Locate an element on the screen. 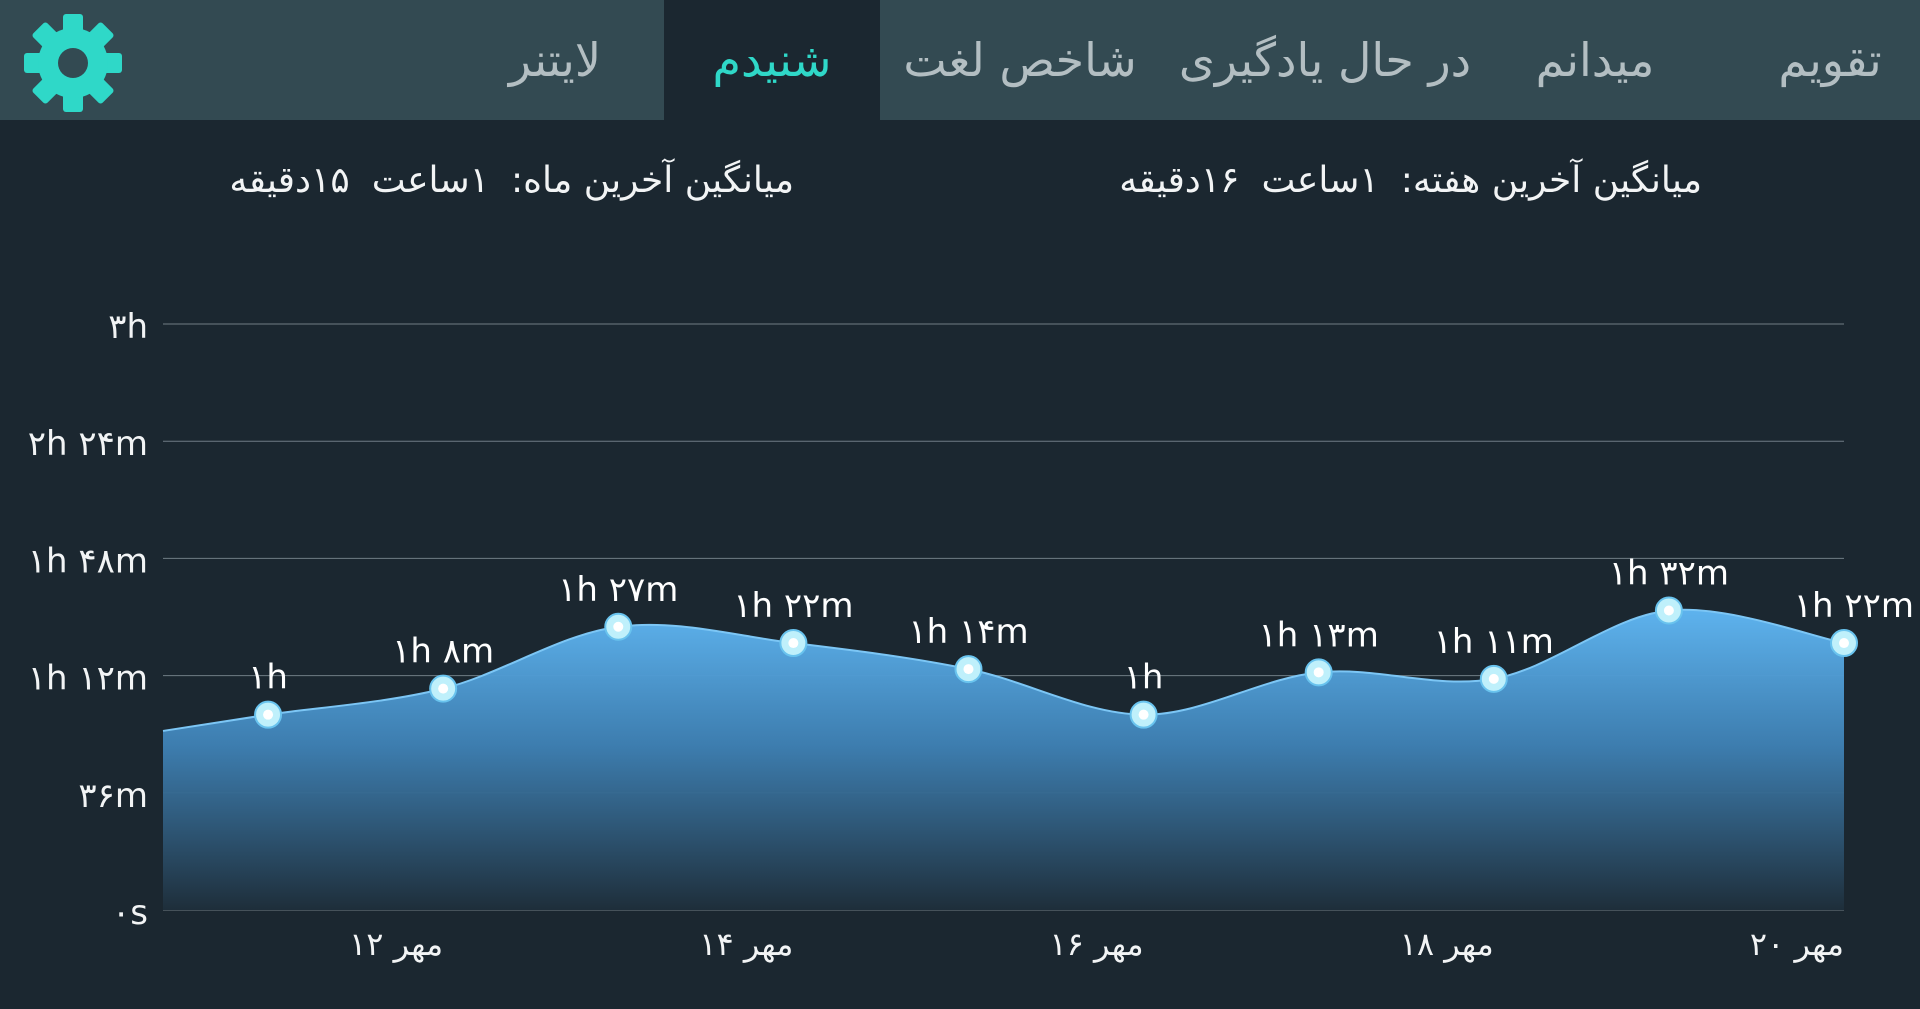 The image size is (1920, 1009). y-tick-label: ۳۶m is located at coordinates (113, 796).